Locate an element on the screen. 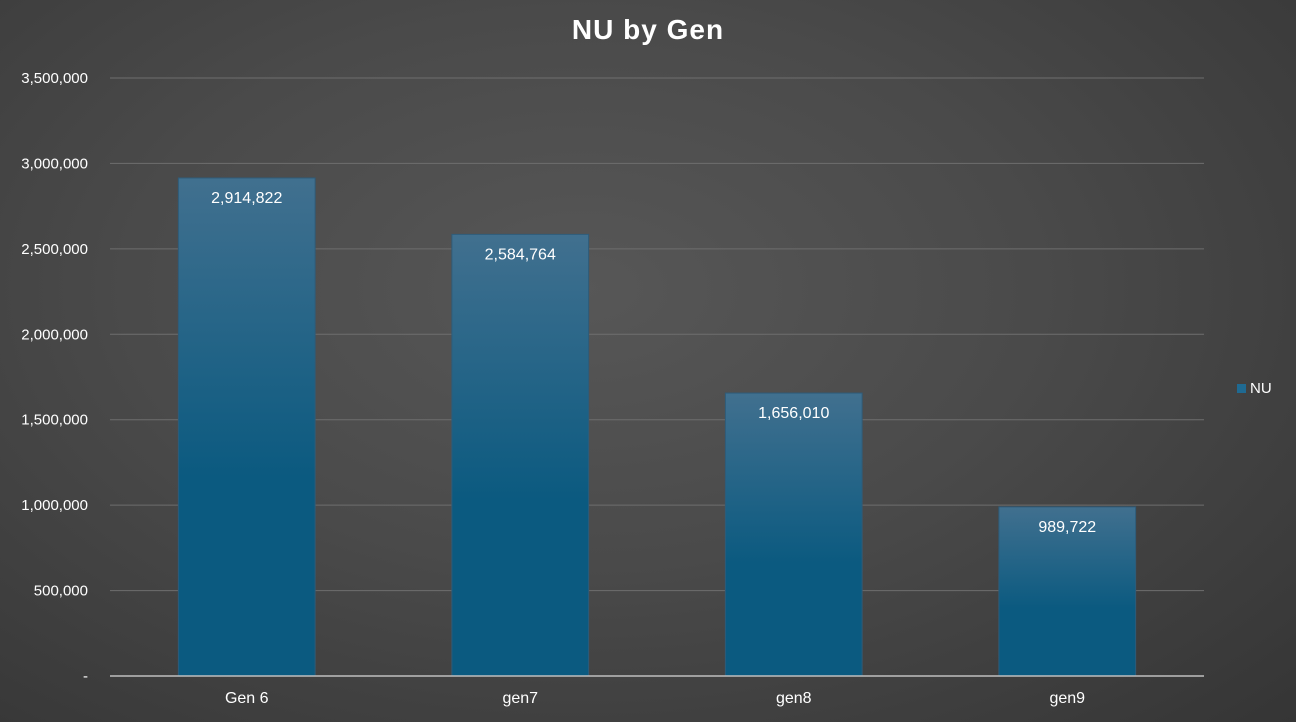 This screenshot has height=722, width=1296. legend-swatch is located at coordinates (1241, 388).